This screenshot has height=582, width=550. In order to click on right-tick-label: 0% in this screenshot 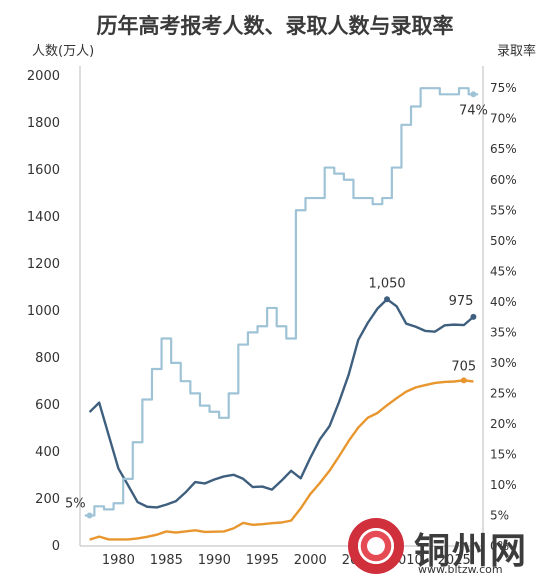, I will do `click(499, 546)`.